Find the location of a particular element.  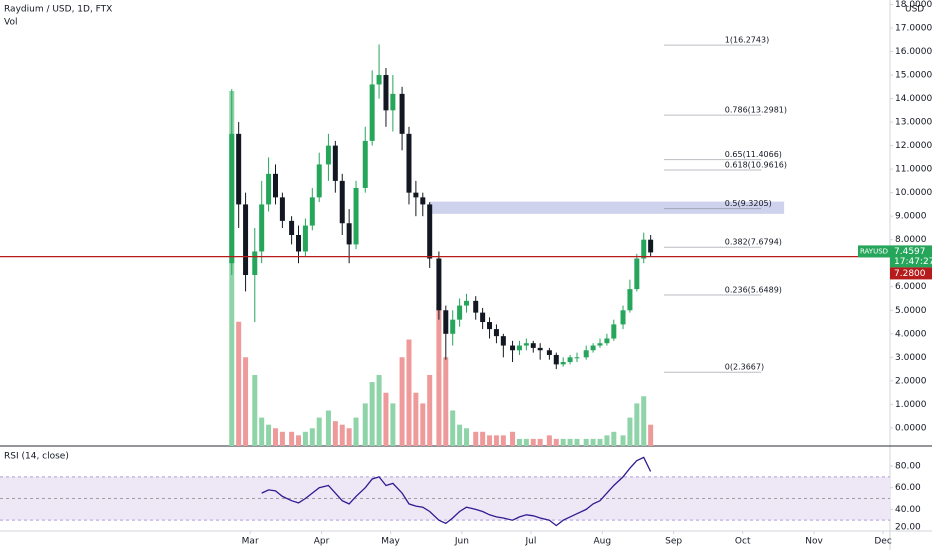

x-tick-label: Apr is located at coordinates (322, 542).